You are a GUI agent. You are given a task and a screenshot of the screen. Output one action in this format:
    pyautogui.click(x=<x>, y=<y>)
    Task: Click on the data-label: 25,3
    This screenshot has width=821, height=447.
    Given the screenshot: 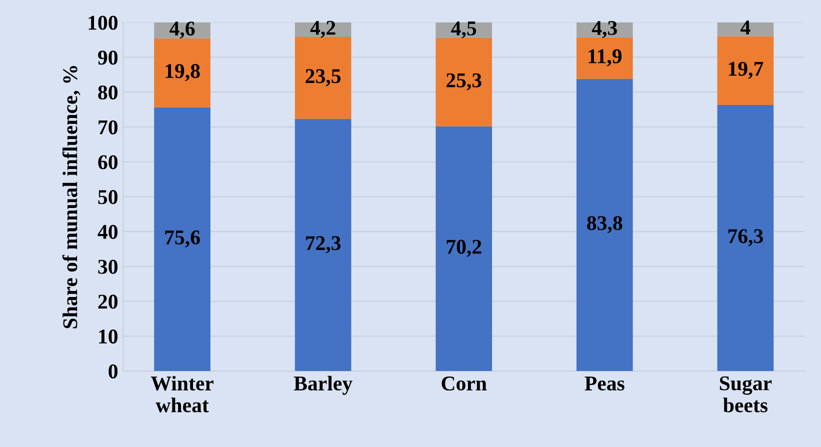 What is the action you would take?
    pyautogui.click(x=464, y=81)
    